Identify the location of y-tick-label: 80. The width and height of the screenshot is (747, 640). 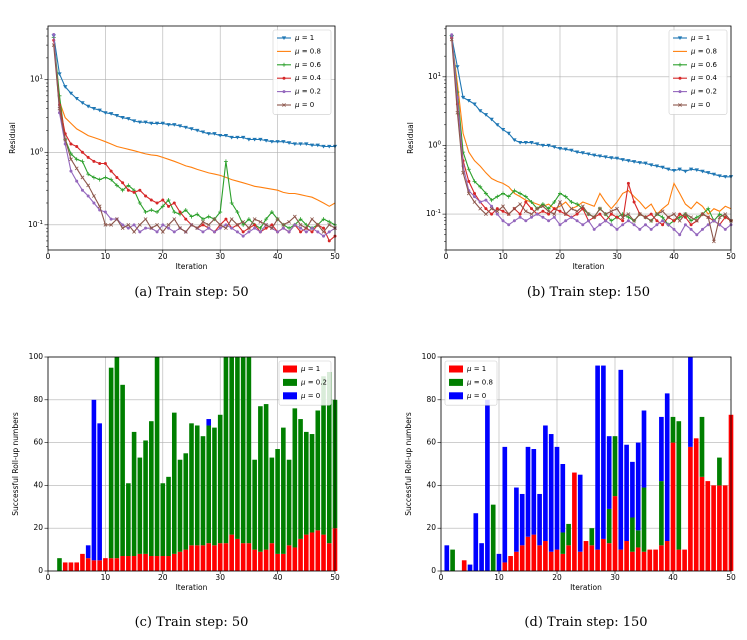
(38, 399).